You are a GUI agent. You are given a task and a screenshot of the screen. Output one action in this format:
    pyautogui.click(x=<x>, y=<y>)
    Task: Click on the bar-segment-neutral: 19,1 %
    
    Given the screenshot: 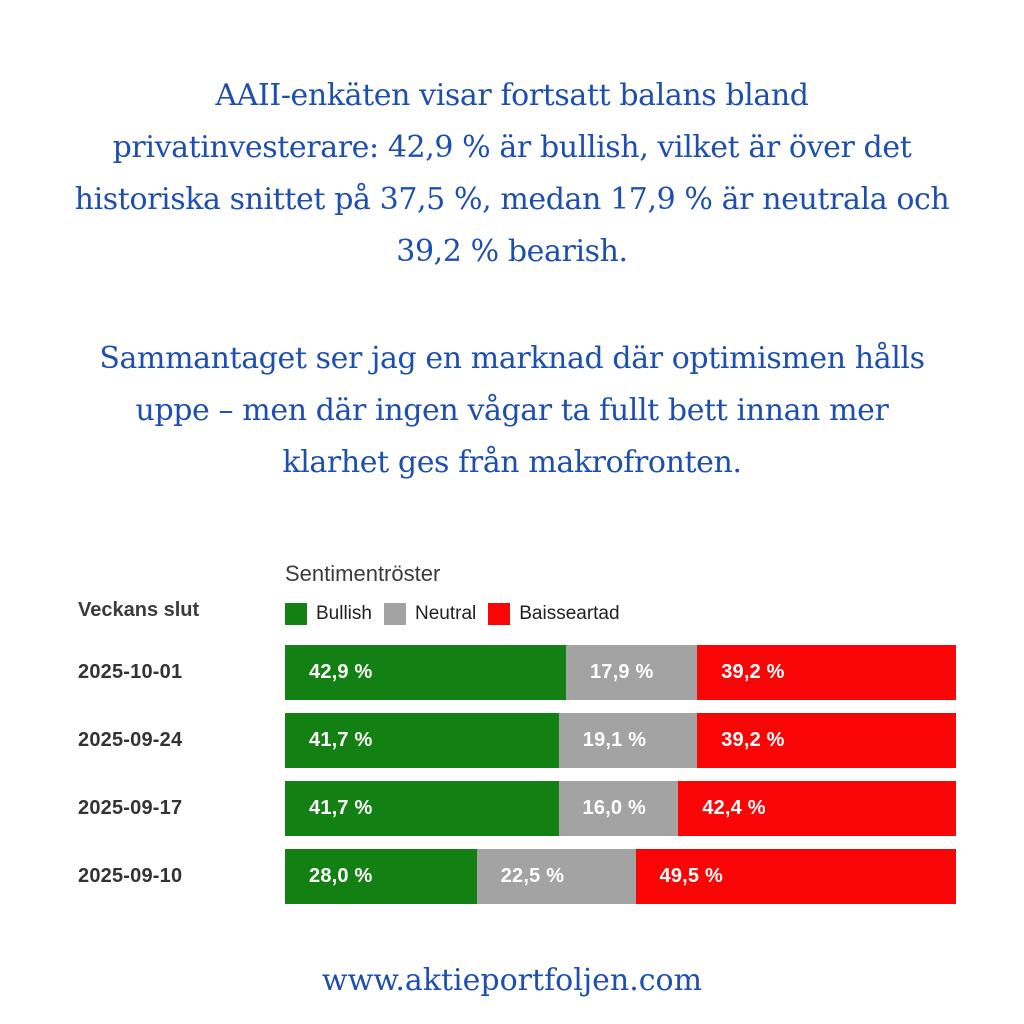 What is the action you would take?
    pyautogui.click(x=628, y=740)
    